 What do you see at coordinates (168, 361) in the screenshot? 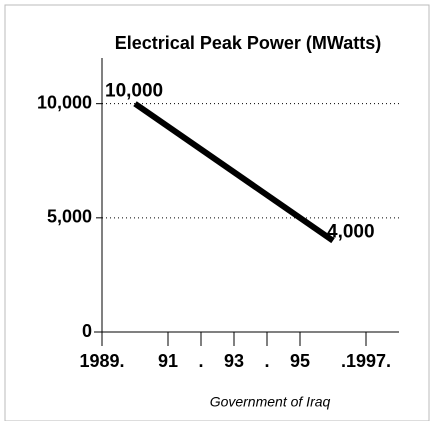
I see `x-tick-label: 91` at bounding box center [168, 361].